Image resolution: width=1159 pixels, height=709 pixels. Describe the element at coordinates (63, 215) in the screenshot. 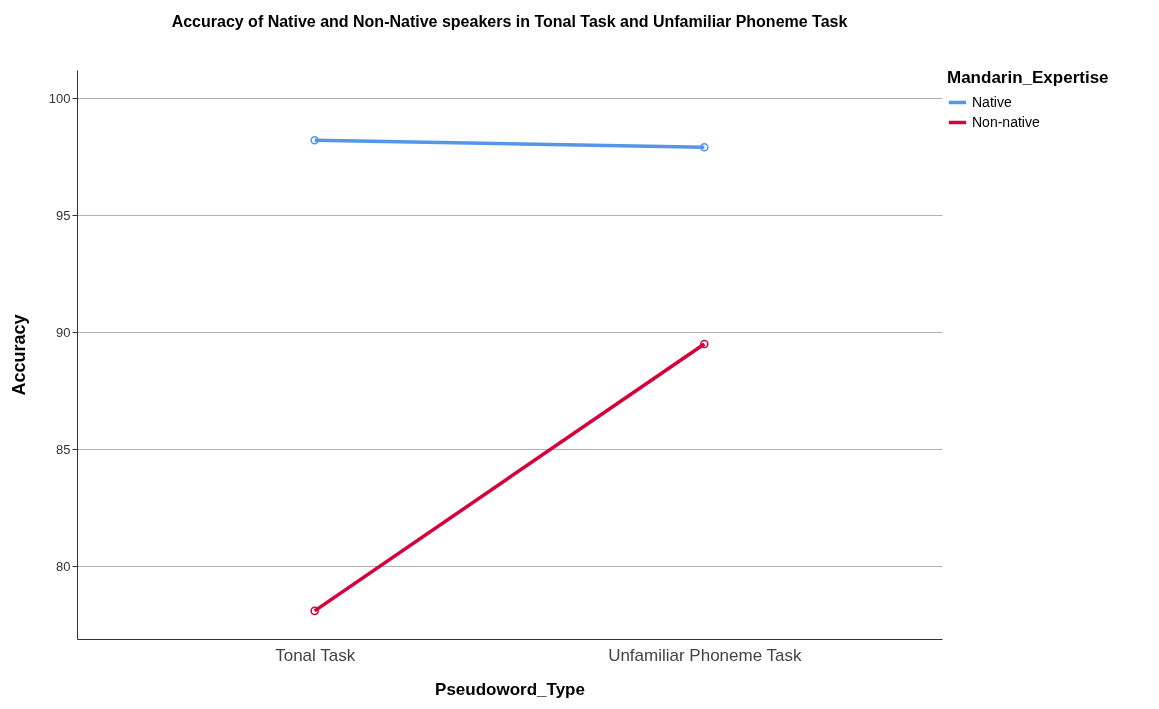

I see `y-tick-label: 95` at that location.